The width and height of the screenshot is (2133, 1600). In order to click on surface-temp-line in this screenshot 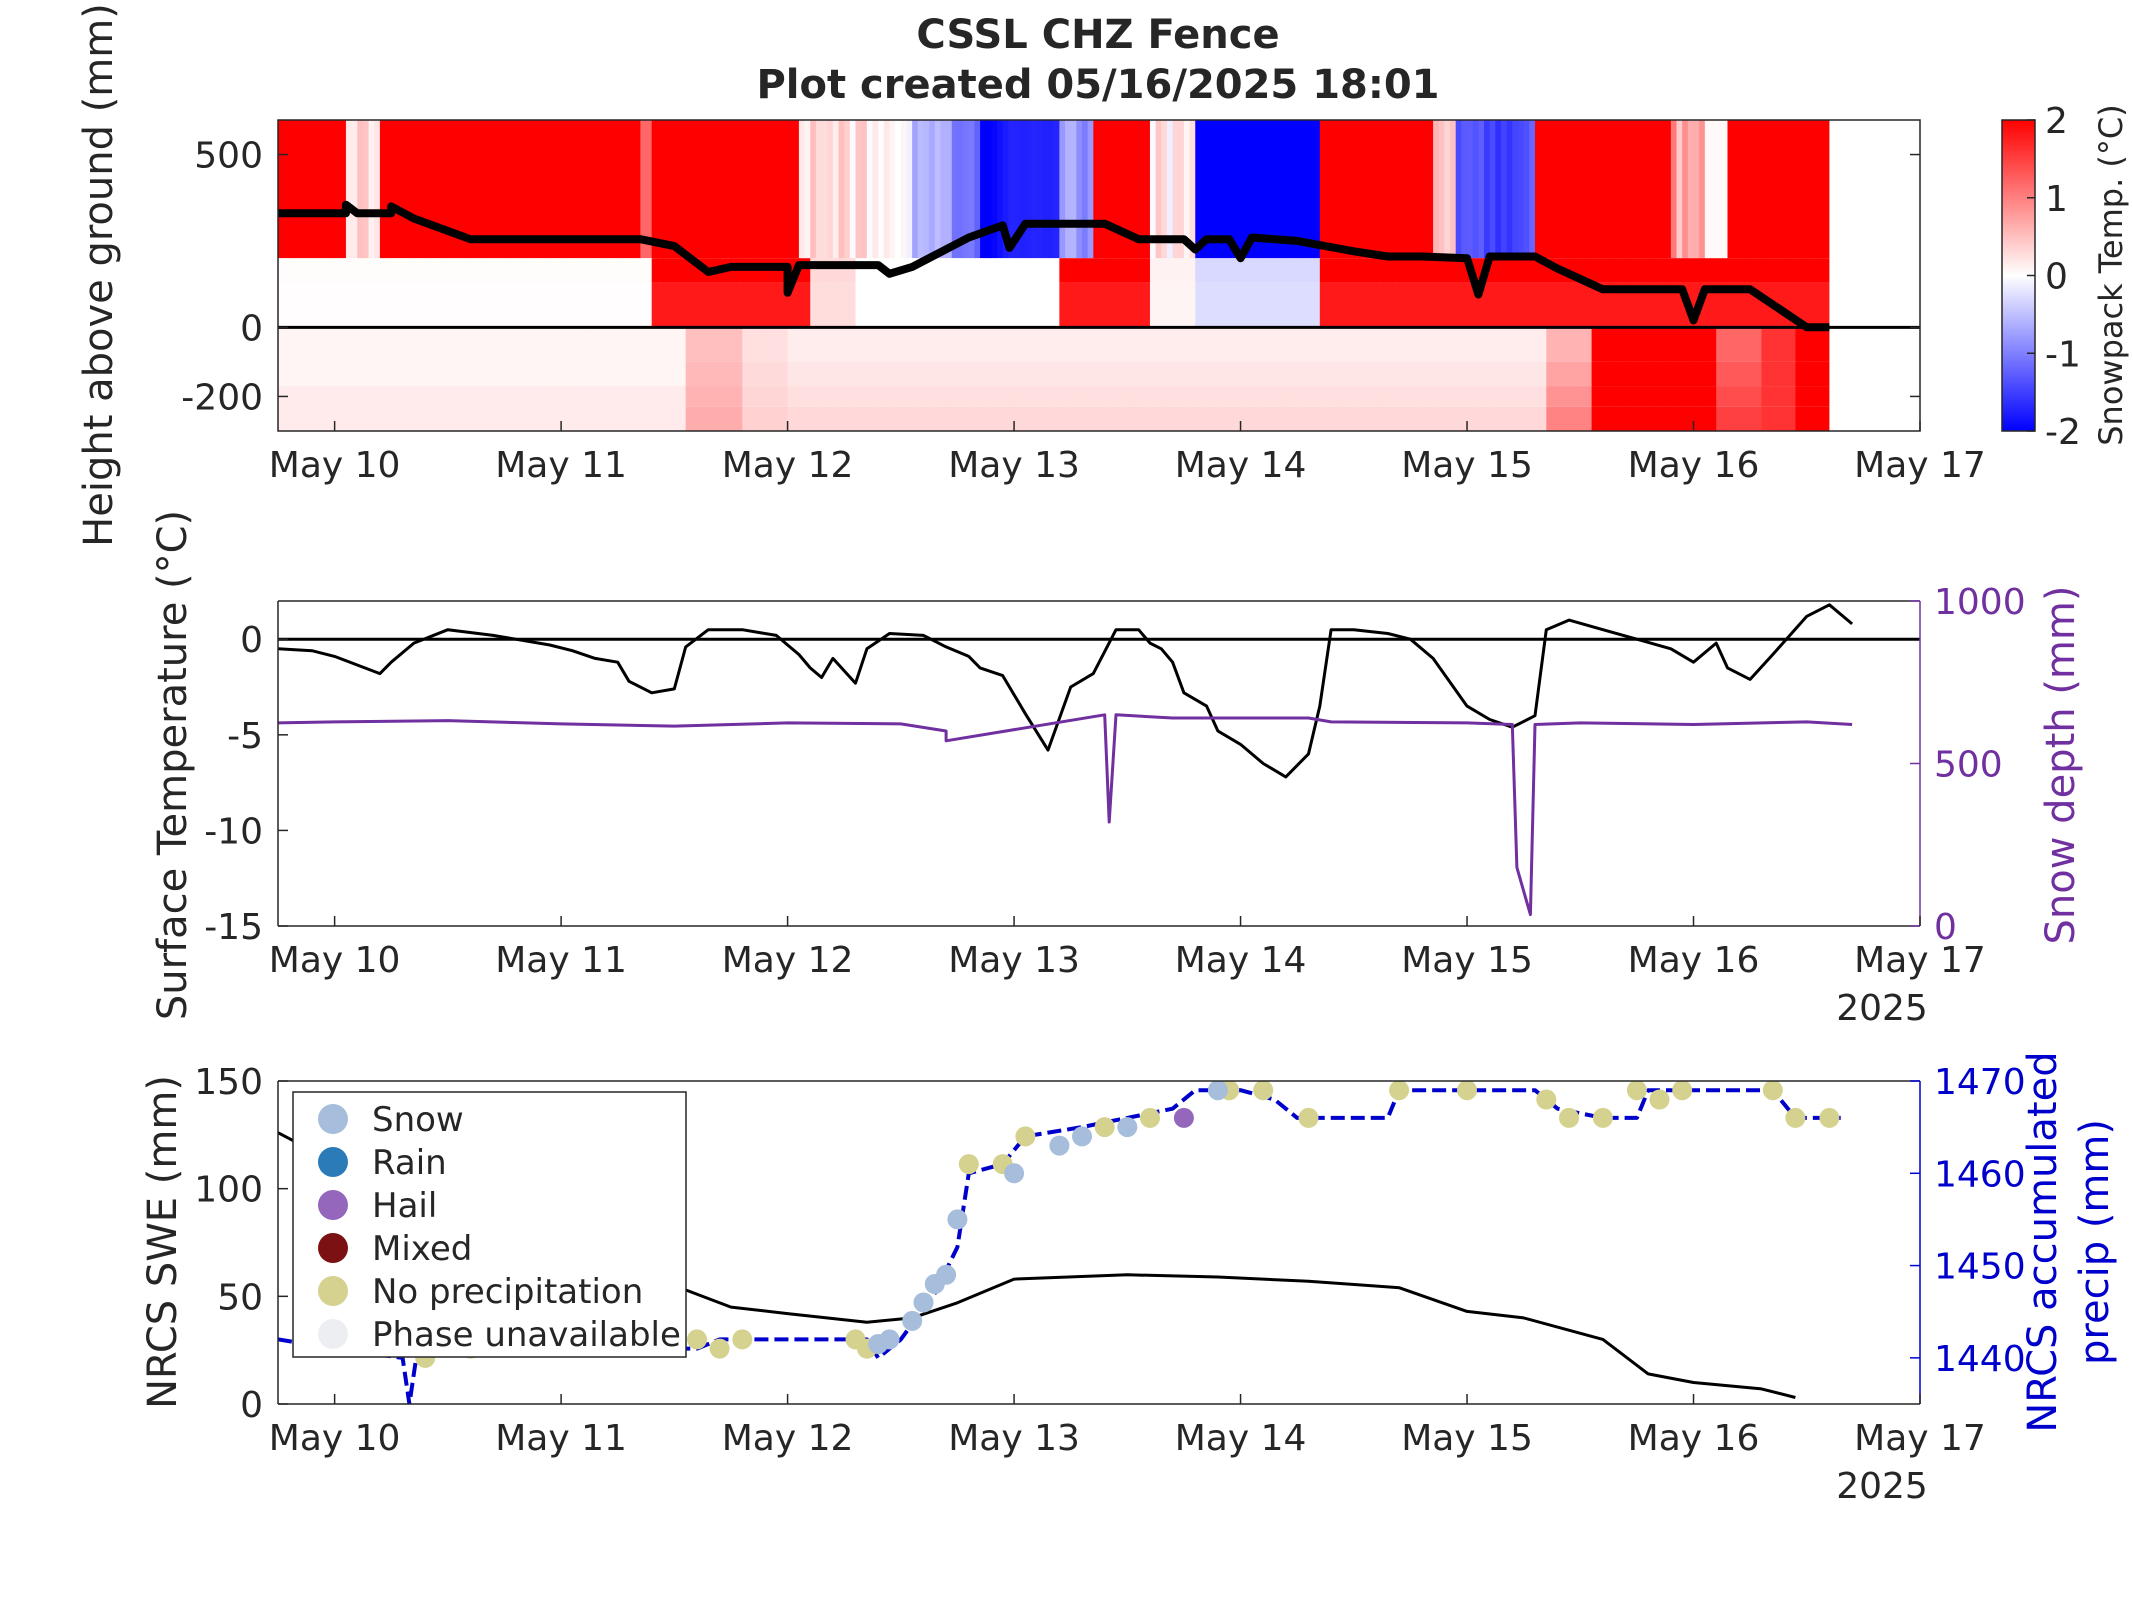, I will do `click(1066, 691)`.